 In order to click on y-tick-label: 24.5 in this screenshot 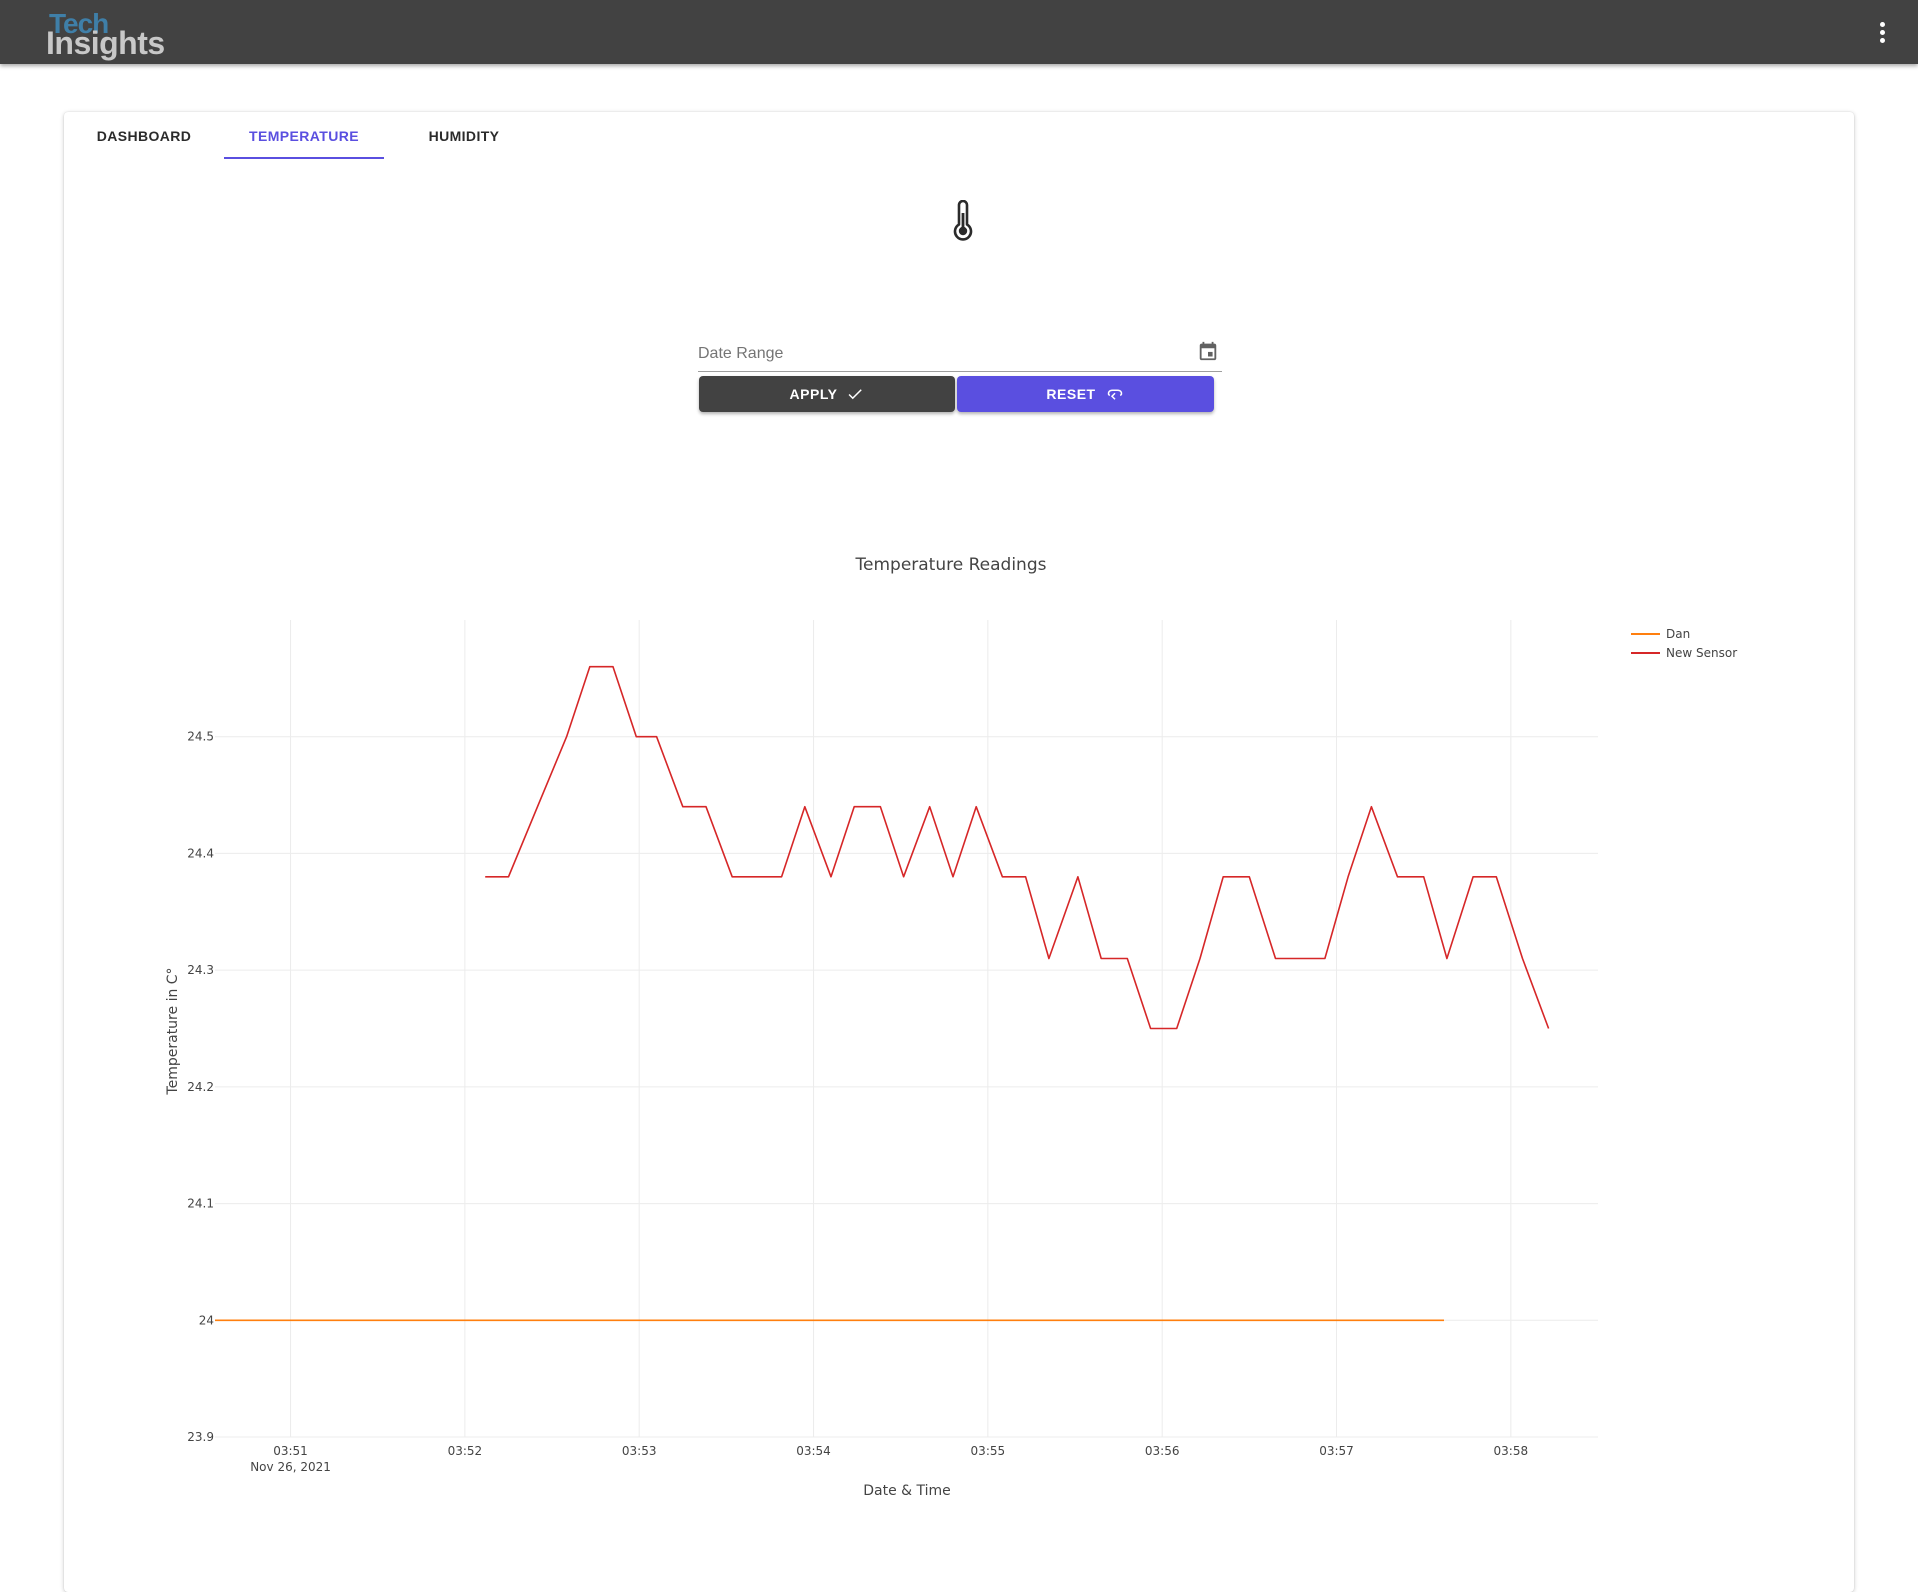, I will do `click(200, 737)`.